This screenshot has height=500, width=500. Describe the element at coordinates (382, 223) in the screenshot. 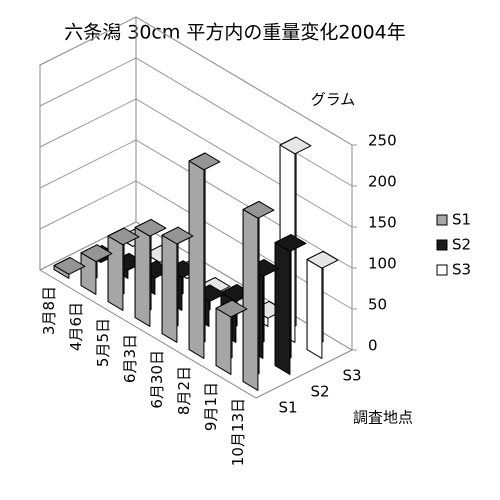

I see `y-tick-label: 150` at that location.